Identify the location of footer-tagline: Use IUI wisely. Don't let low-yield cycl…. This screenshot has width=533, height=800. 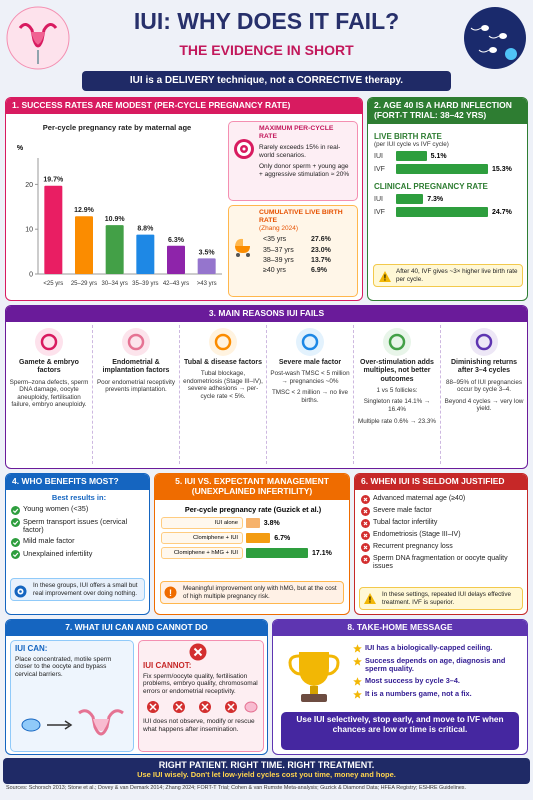
(266, 774).